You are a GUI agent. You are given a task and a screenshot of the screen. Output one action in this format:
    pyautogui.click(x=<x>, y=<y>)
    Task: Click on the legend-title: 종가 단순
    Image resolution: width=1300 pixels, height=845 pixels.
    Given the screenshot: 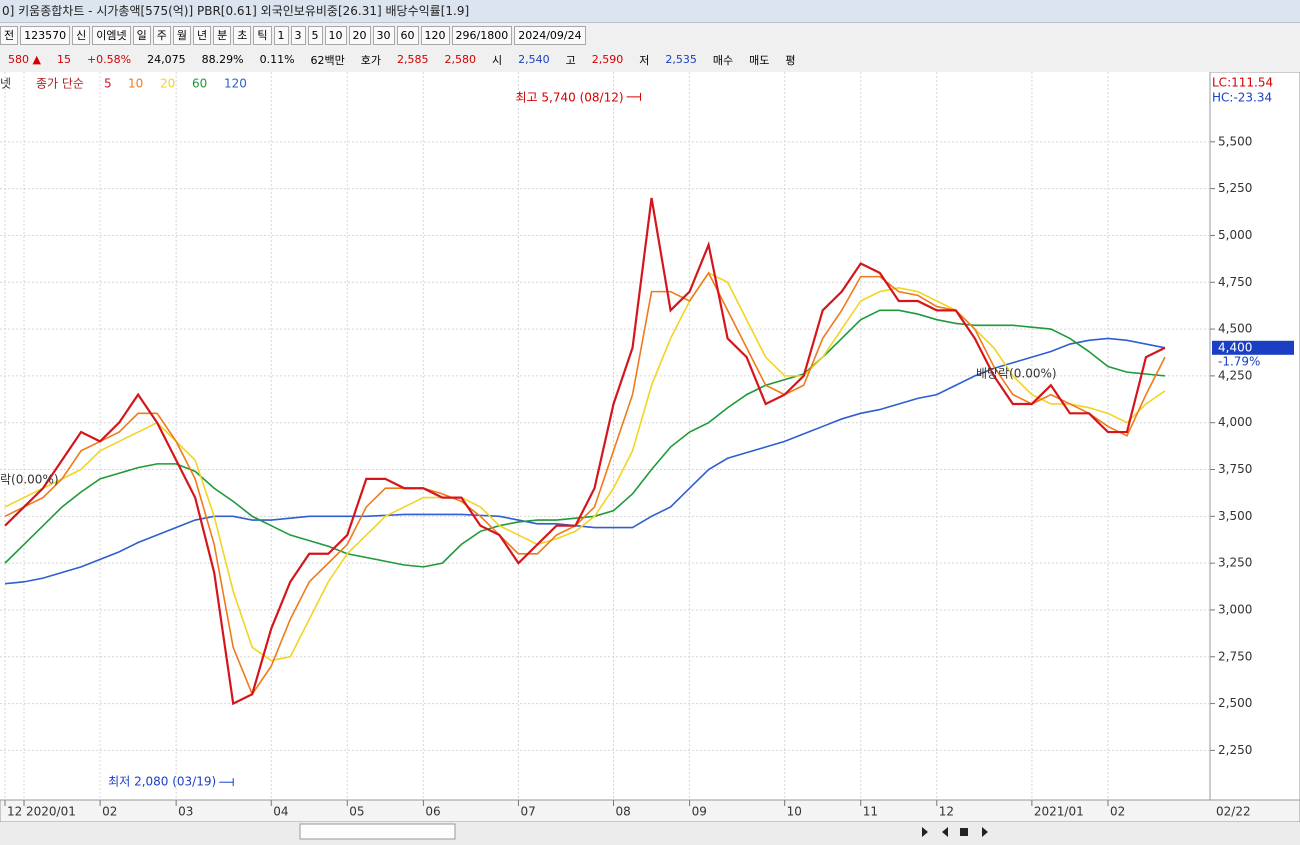 What is the action you would take?
    pyautogui.click(x=60, y=84)
    